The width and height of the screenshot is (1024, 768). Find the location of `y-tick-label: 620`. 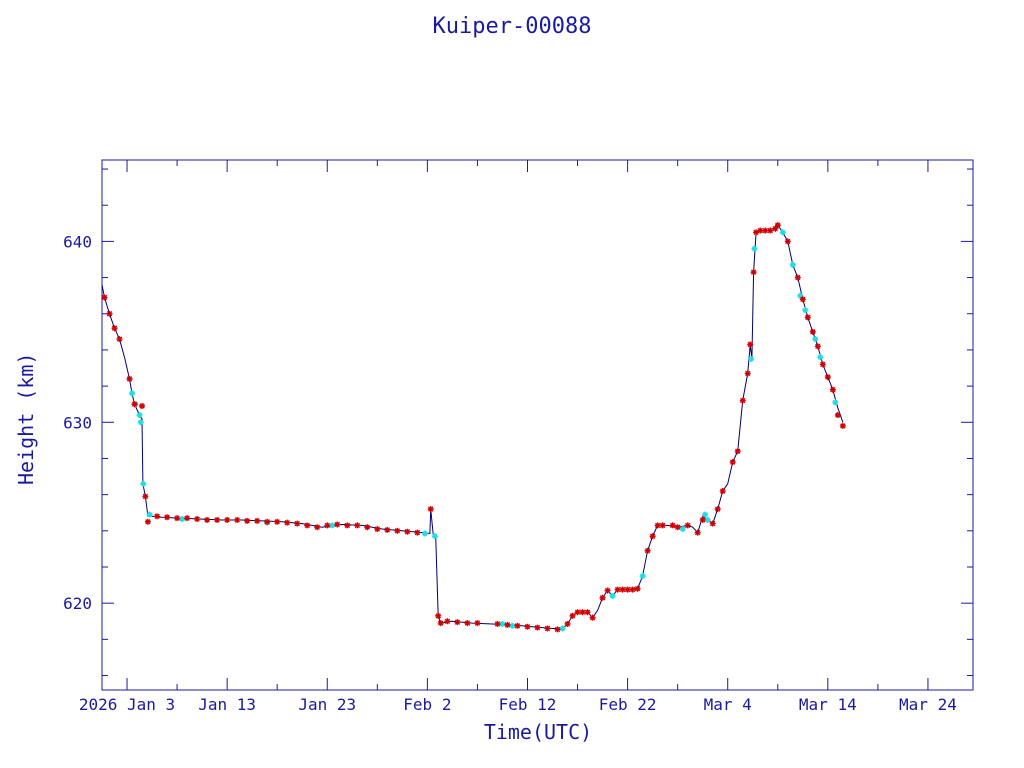

y-tick-label: 620 is located at coordinates (77, 603).